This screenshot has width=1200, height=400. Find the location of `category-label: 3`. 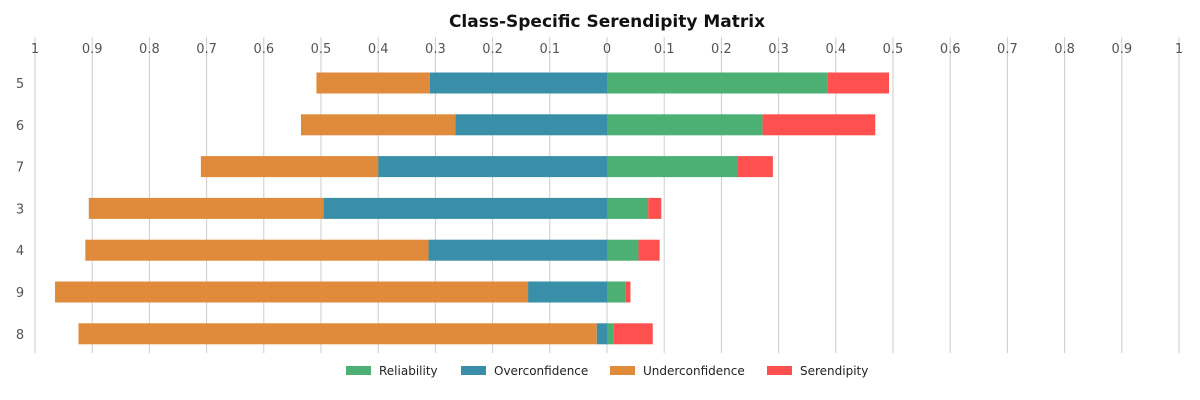

category-label: 3 is located at coordinates (20, 209).